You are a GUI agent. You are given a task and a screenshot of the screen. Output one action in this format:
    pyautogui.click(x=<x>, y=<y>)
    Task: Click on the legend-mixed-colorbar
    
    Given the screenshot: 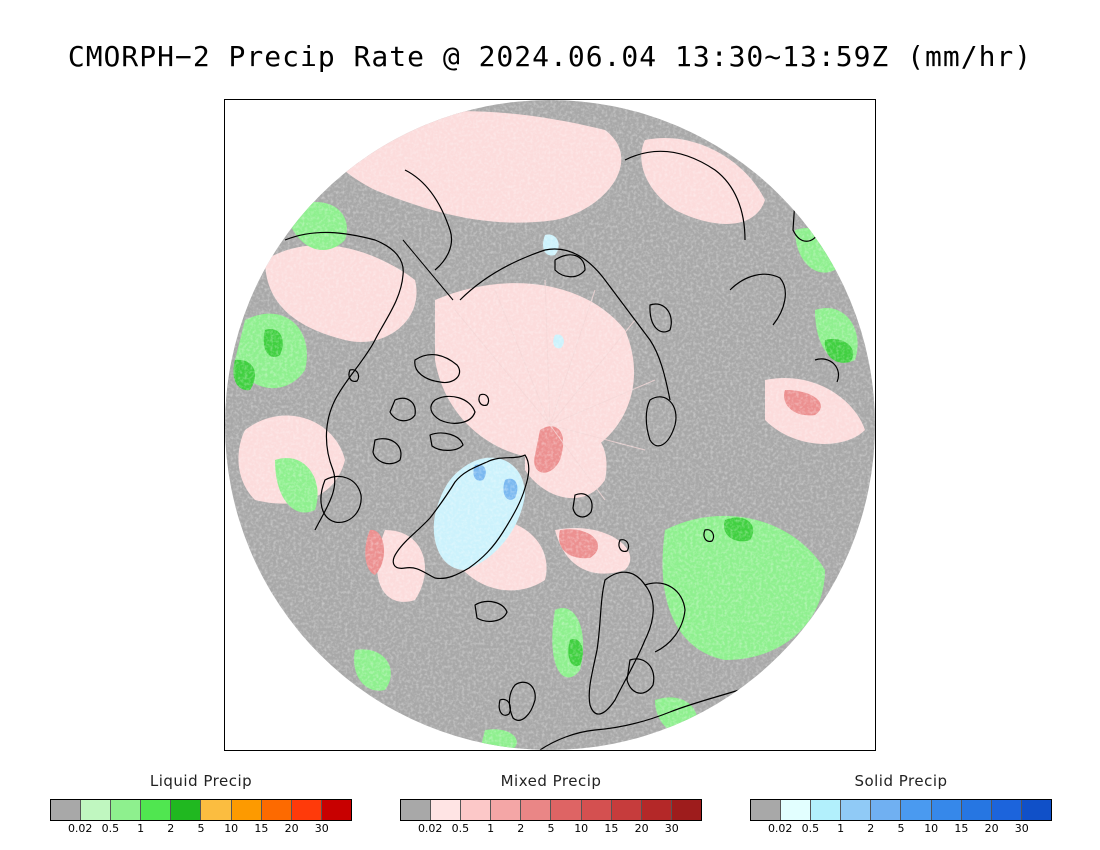 What is the action you would take?
    pyautogui.click(x=551, y=810)
    